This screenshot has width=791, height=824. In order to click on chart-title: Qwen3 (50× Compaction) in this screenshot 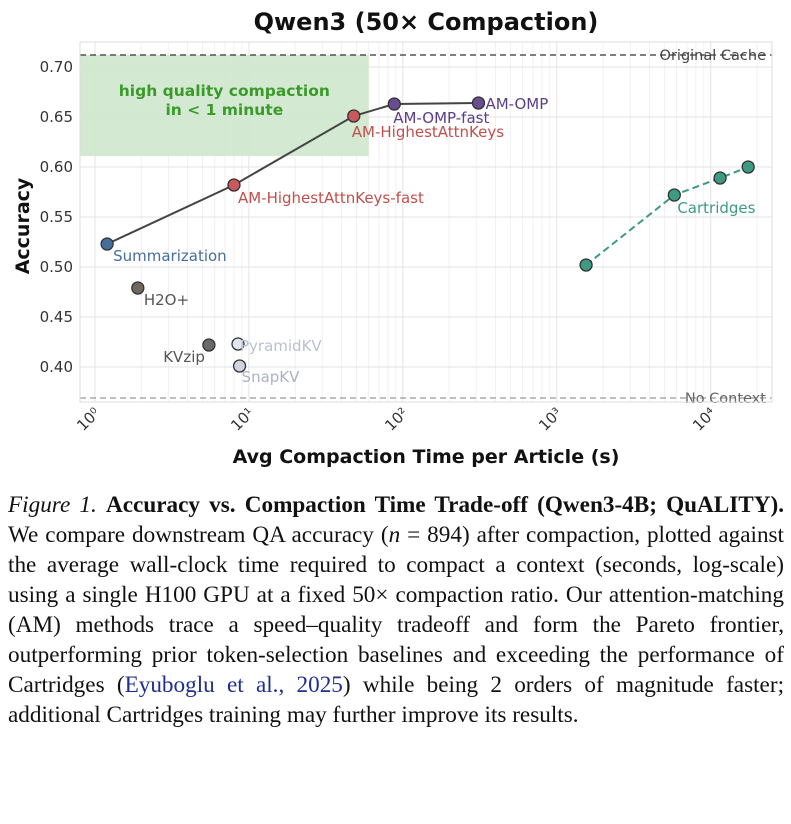, I will do `click(426, 22)`.